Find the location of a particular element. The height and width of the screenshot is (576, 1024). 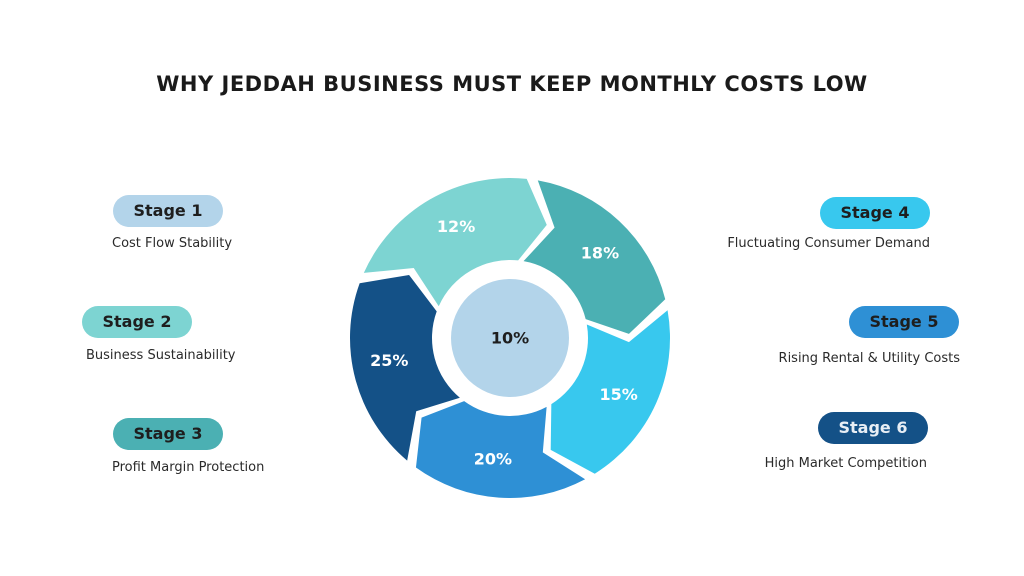

stage-2-badge: Stage 2 is located at coordinates (137, 322).